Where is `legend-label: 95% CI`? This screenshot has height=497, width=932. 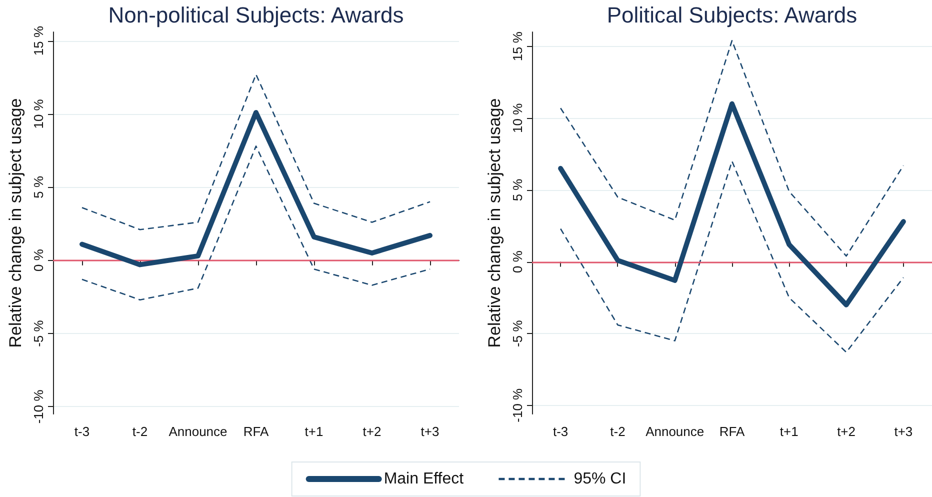
legend-label: 95% CI is located at coordinates (600, 479).